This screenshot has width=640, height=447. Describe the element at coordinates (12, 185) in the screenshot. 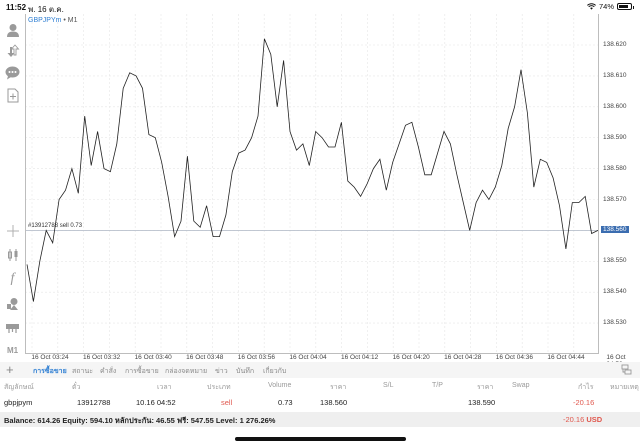

I see `left-toolbar: f M1` at that location.